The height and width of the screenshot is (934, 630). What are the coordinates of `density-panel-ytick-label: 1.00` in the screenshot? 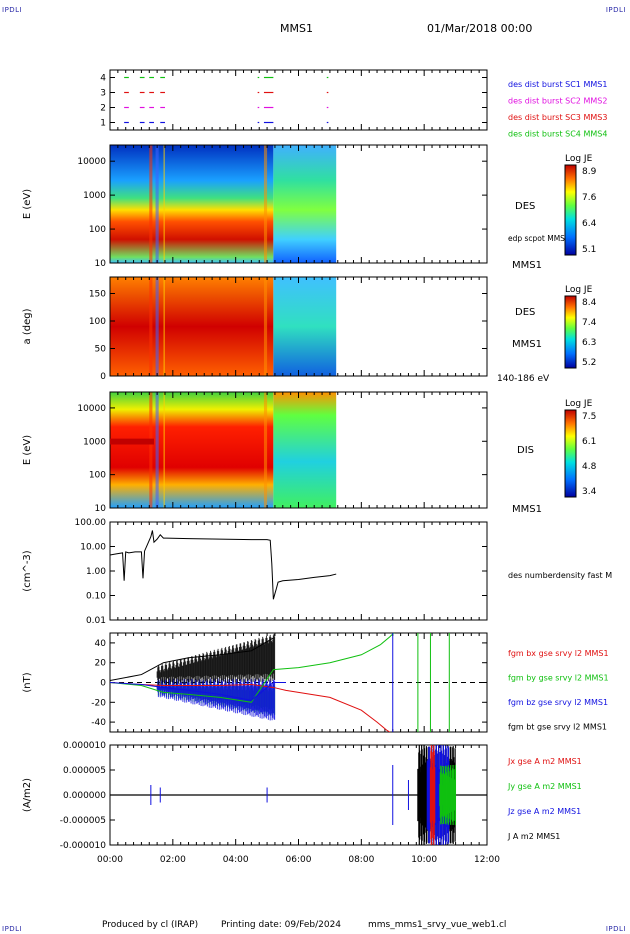 It's located at (96, 572).